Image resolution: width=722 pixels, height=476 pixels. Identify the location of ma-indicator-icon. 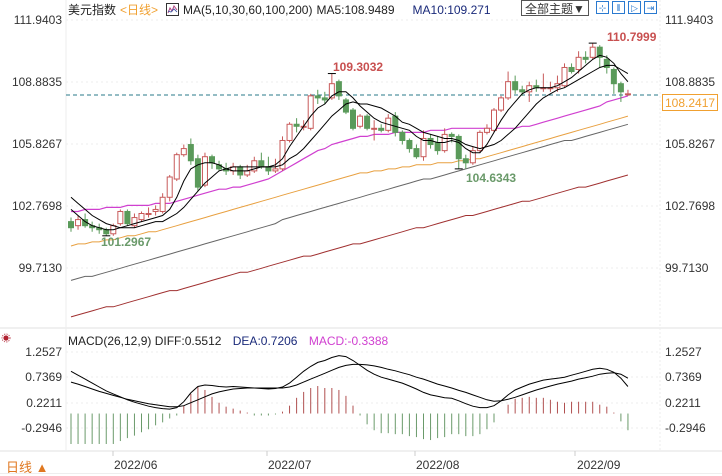
(173, 9).